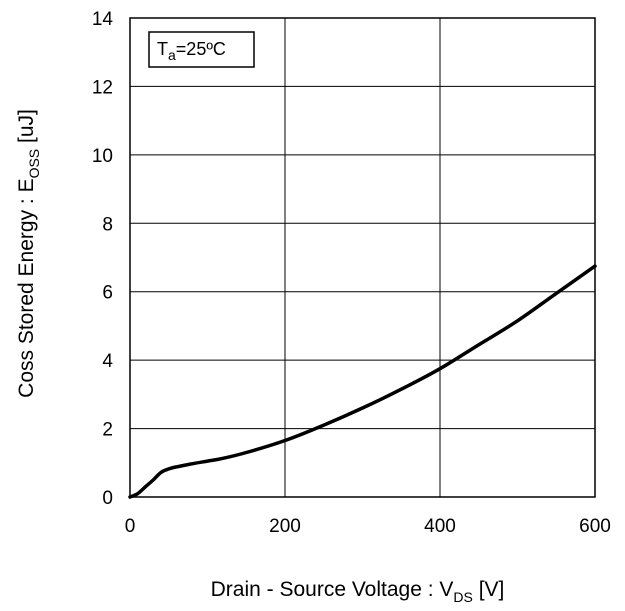 This screenshot has height=611, width=625. I want to click on x-tick-label: 600, so click(595, 526).